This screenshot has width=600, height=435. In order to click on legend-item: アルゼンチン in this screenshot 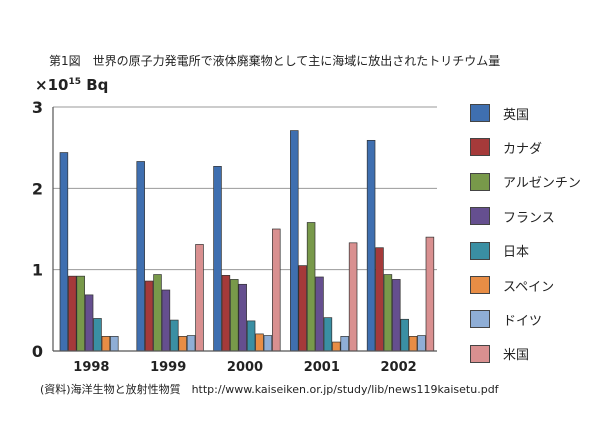, I will do `click(525, 182)`.